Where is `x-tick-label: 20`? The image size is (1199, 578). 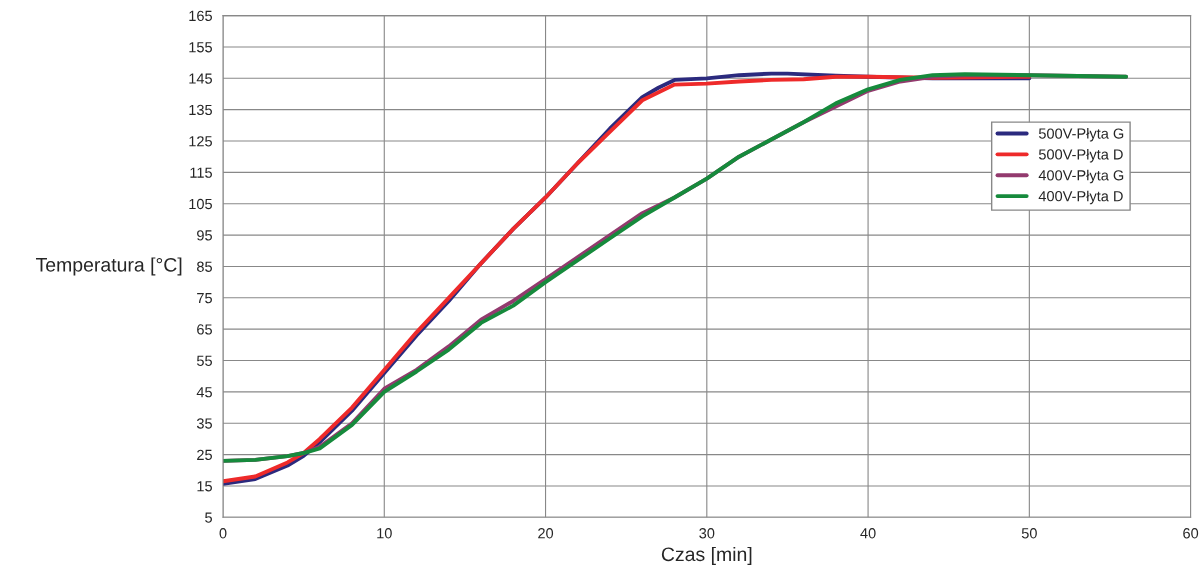 x-tick-label: 20 is located at coordinates (546, 533).